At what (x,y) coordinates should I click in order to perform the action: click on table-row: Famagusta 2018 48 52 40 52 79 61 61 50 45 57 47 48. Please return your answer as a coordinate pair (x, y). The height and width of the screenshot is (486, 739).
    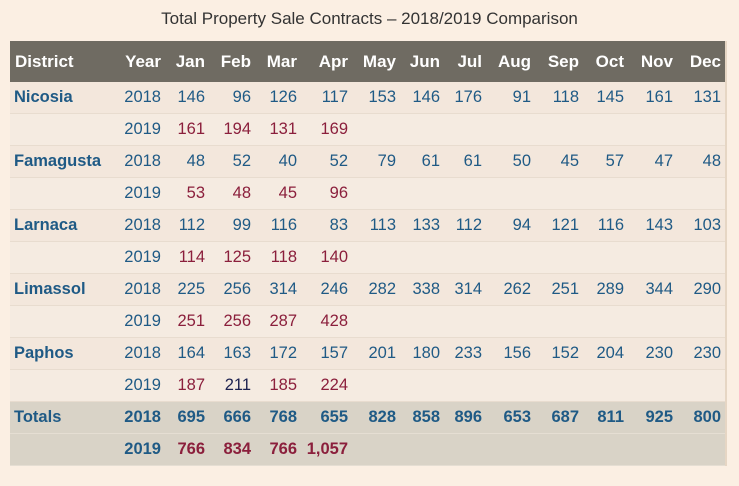
    Looking at the image, I should click on (368, 161).